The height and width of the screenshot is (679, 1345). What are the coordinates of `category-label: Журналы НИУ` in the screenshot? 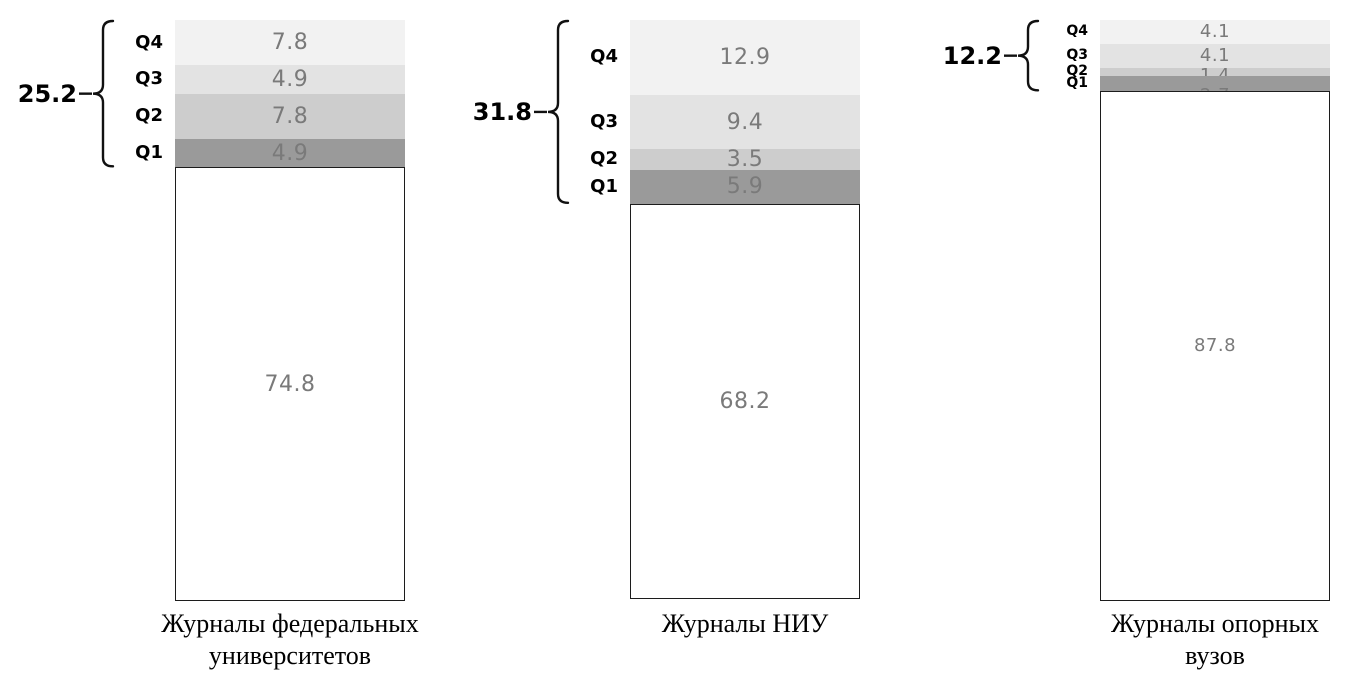 It's located at (745, 624).